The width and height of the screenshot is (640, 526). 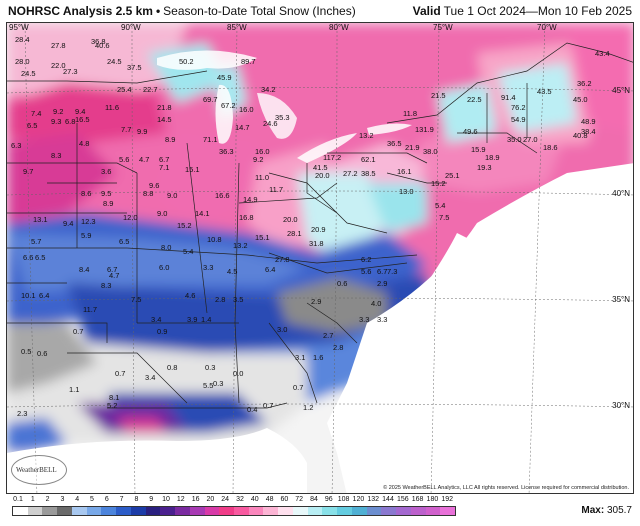 I want to click on snow-total-label: 25.1, so click(x=452, y=175).